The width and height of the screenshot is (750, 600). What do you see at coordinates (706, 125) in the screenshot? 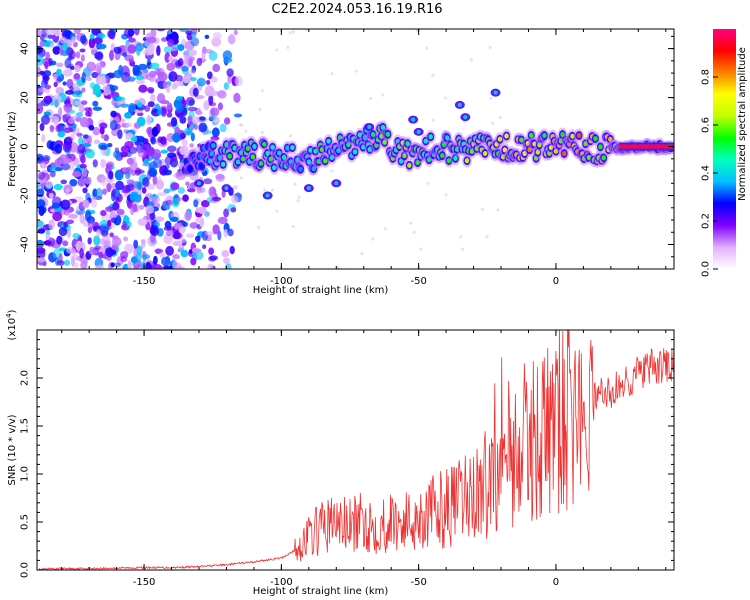
I see `colorbar-tick-label: 0.6` at bounding box center [706, 125].